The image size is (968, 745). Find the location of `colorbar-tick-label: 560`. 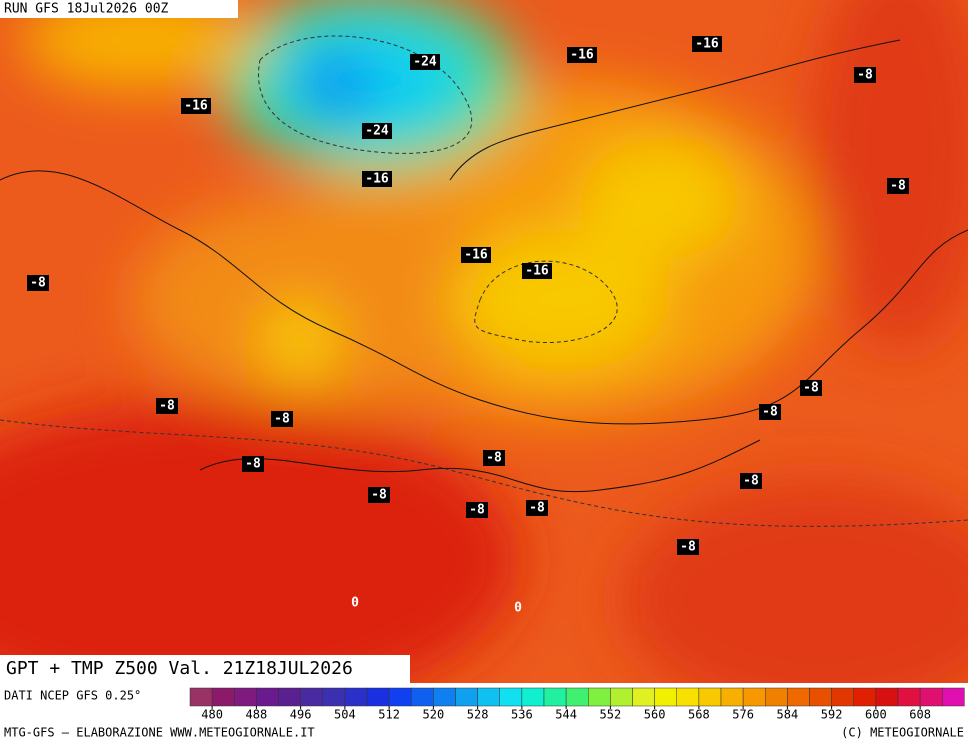

colorbar-tick-label: 560 is located at coordinates (655, 715).